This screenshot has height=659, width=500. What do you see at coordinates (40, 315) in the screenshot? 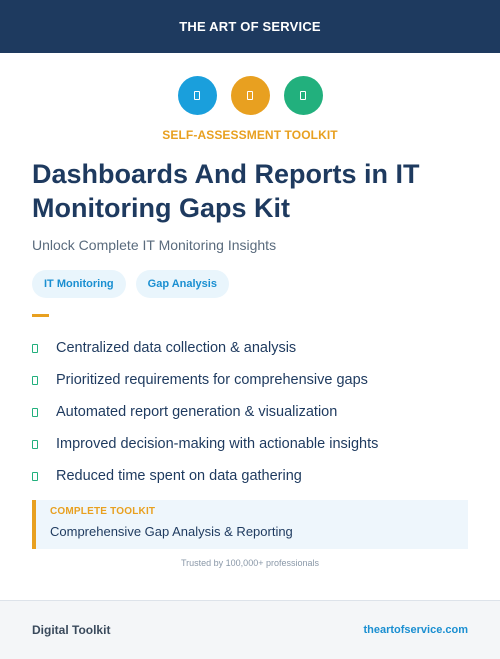
I see `accent-divider` at bounding box center [40, 315].